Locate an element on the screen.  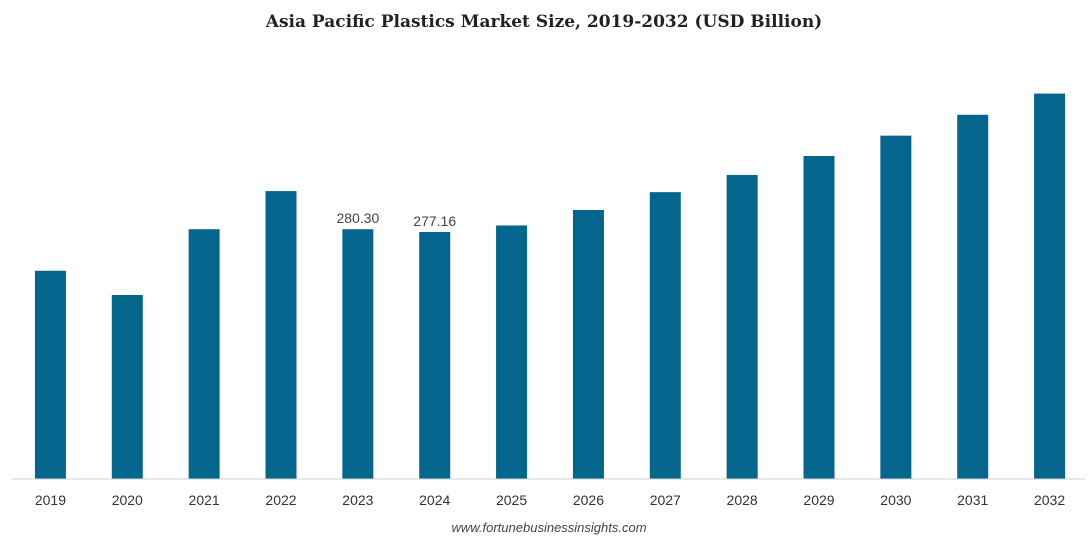
x-tick-label-2023: 2023 is located at coordinates (357, 500).